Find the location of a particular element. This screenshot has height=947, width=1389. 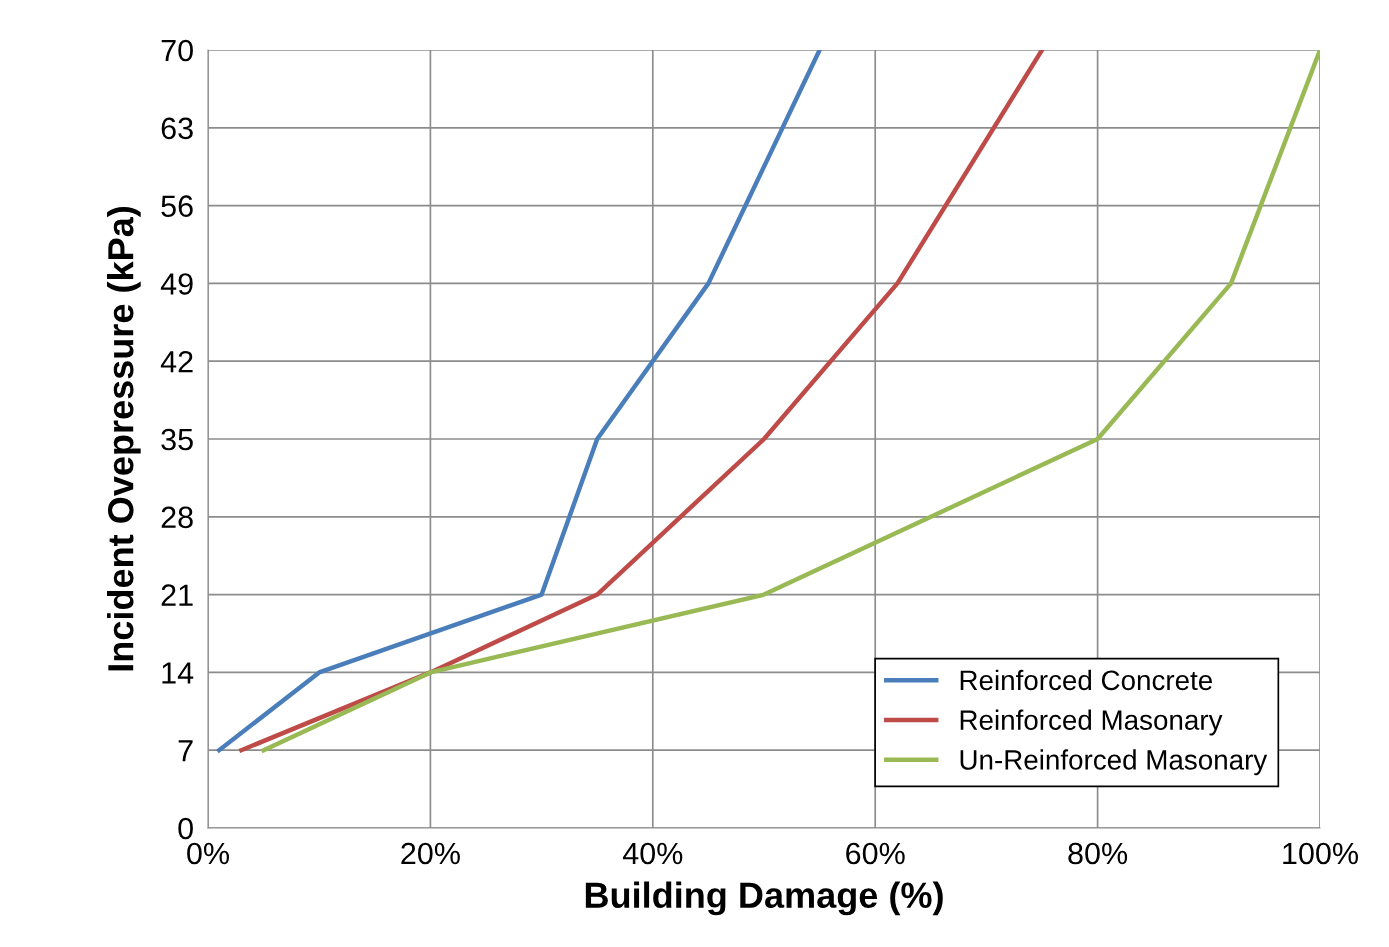

x-tick-label: 60% is located at coordinates (875, 853).